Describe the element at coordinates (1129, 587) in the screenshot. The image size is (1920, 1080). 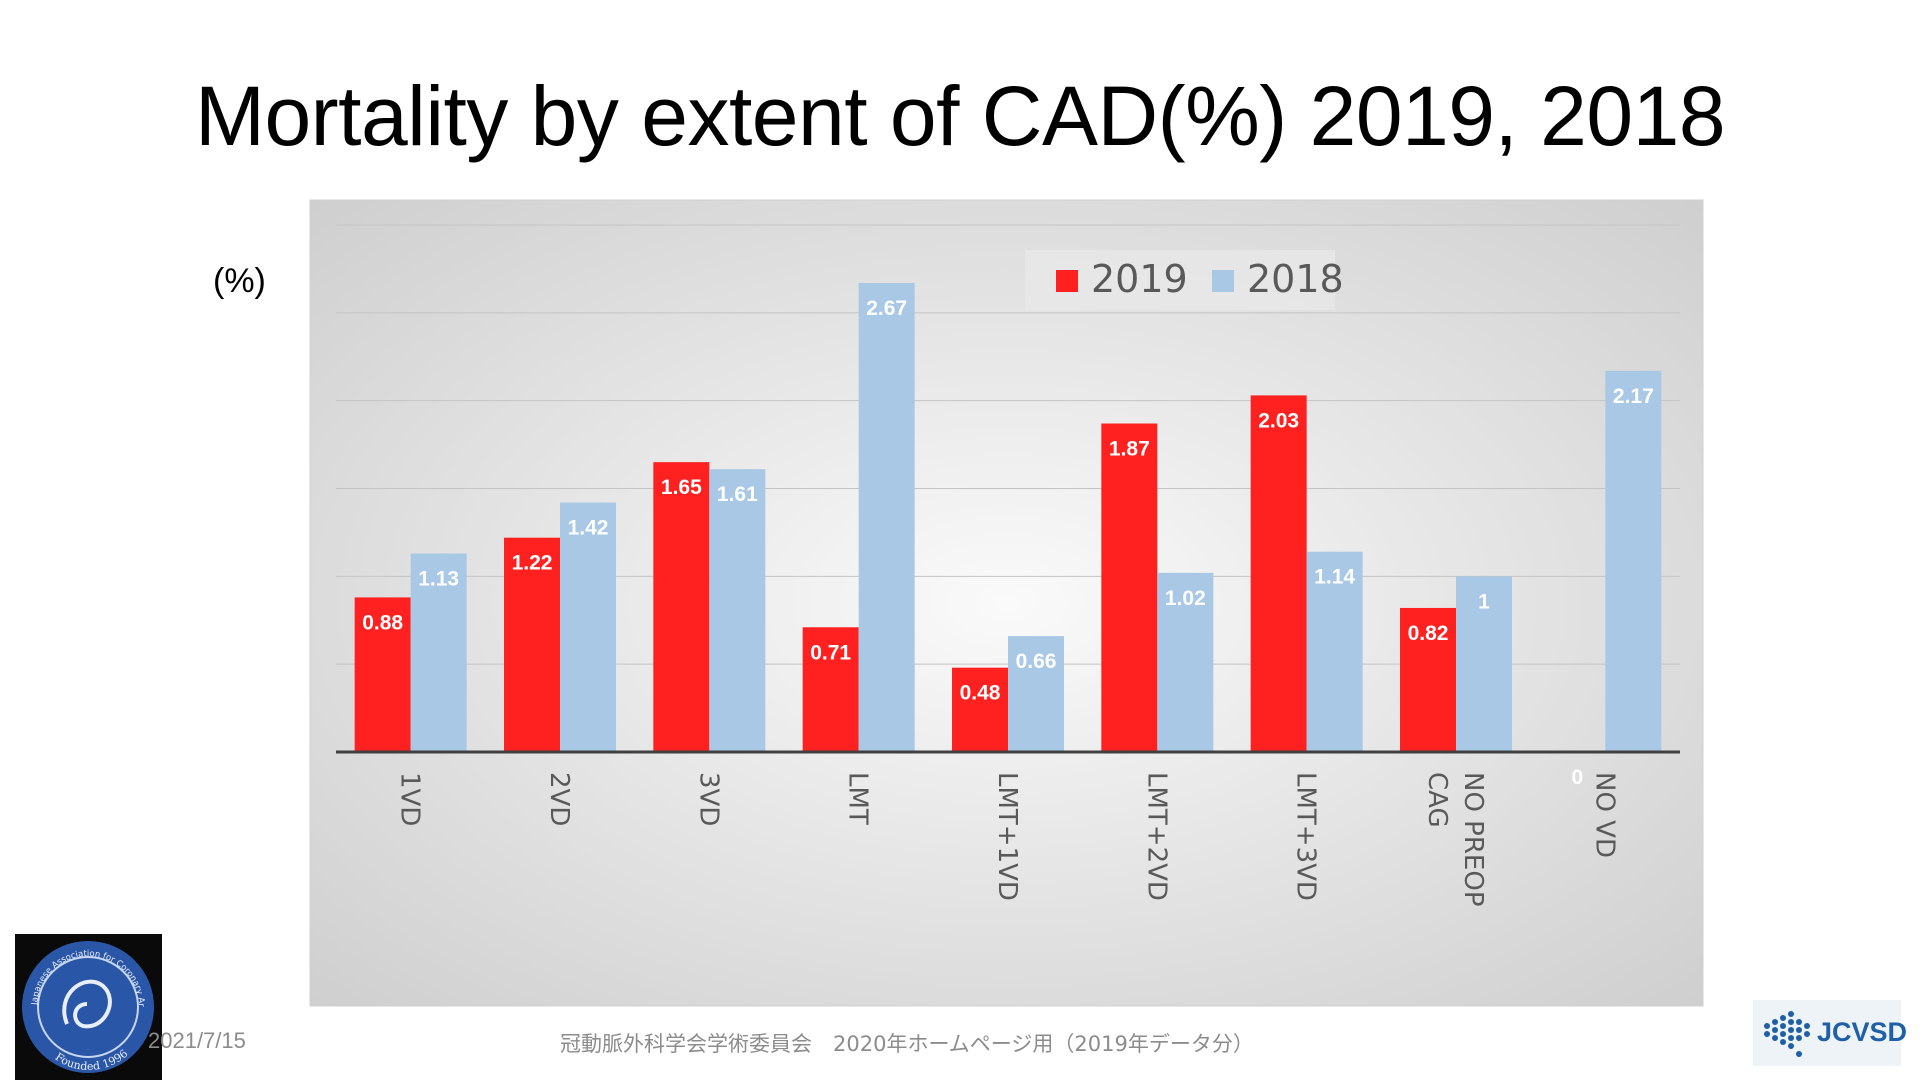
I see `bar-2019-LMT+2VD` at that location.